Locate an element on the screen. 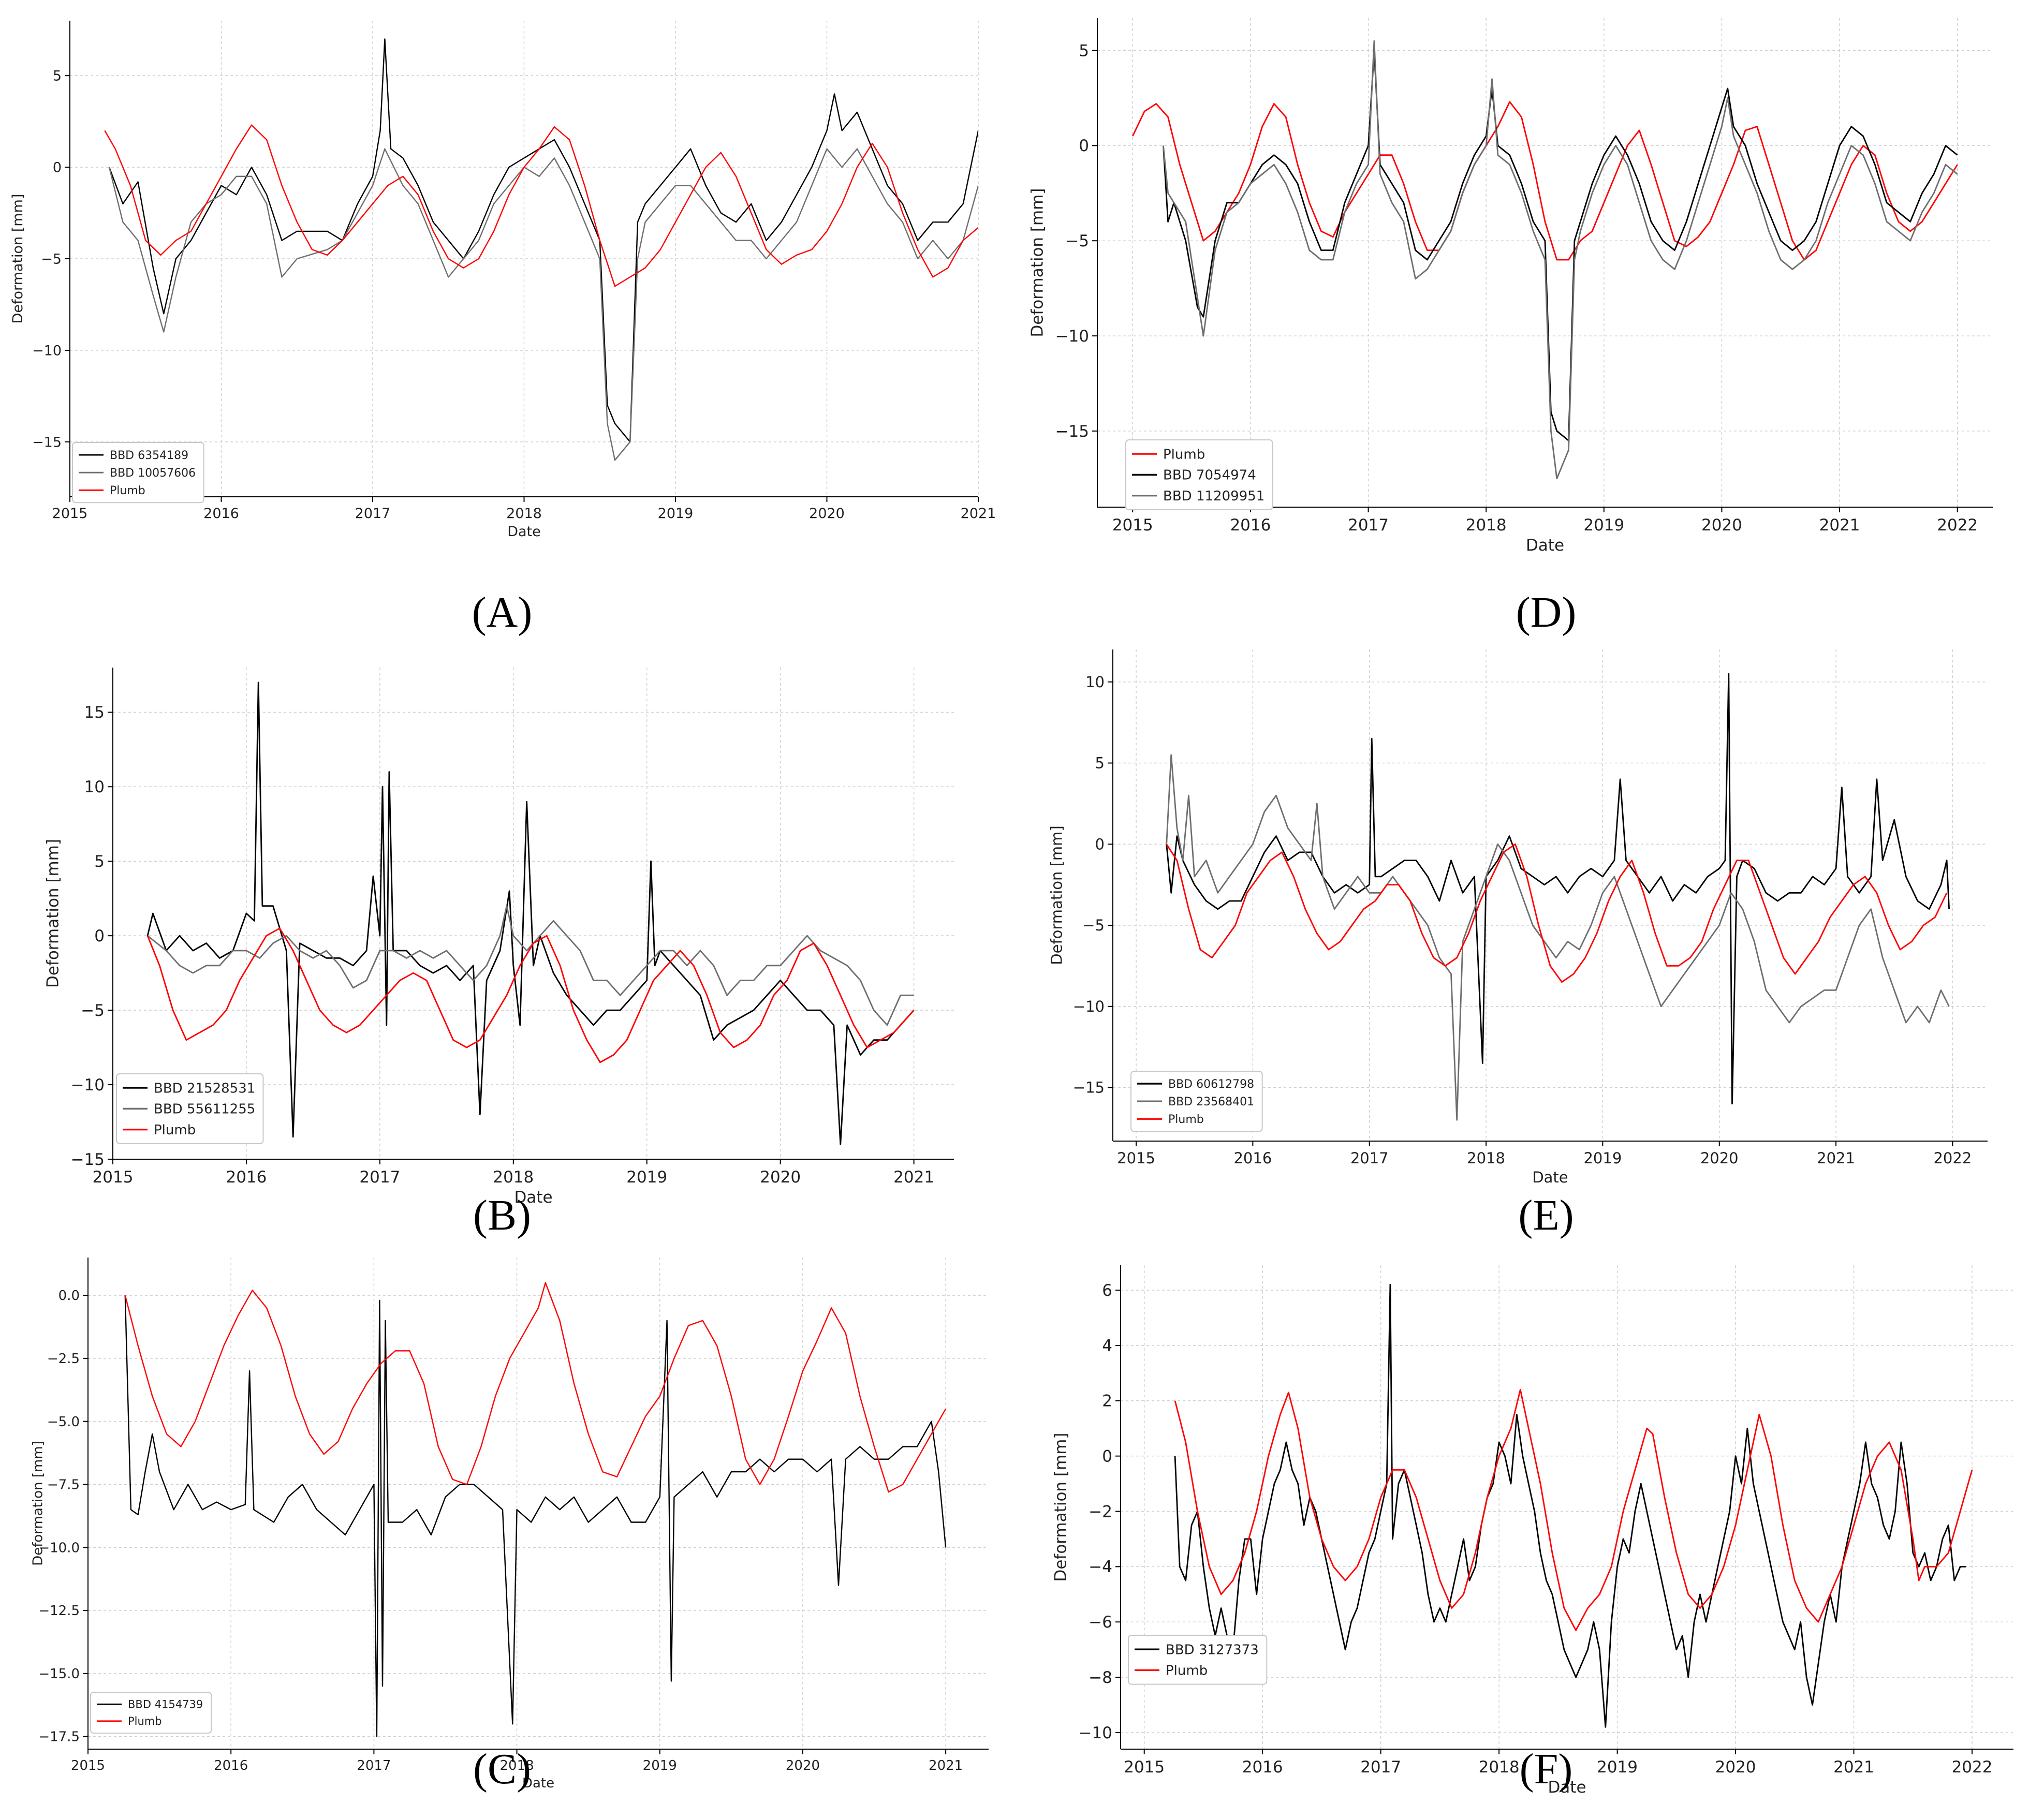  y-tick-label: 0.0 is located at coordinates (69, 1296).